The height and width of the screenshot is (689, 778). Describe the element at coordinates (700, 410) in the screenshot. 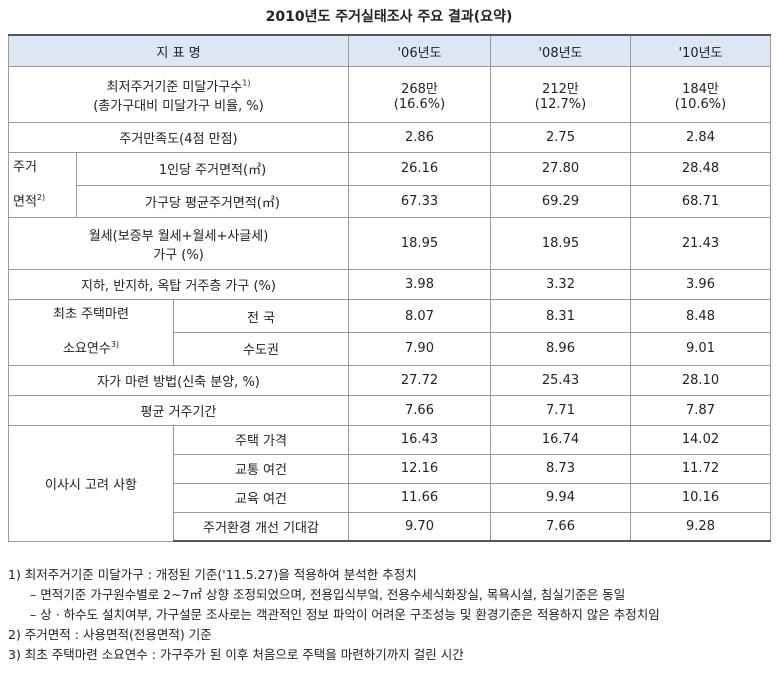

I see `cell: 7.87` at that location.